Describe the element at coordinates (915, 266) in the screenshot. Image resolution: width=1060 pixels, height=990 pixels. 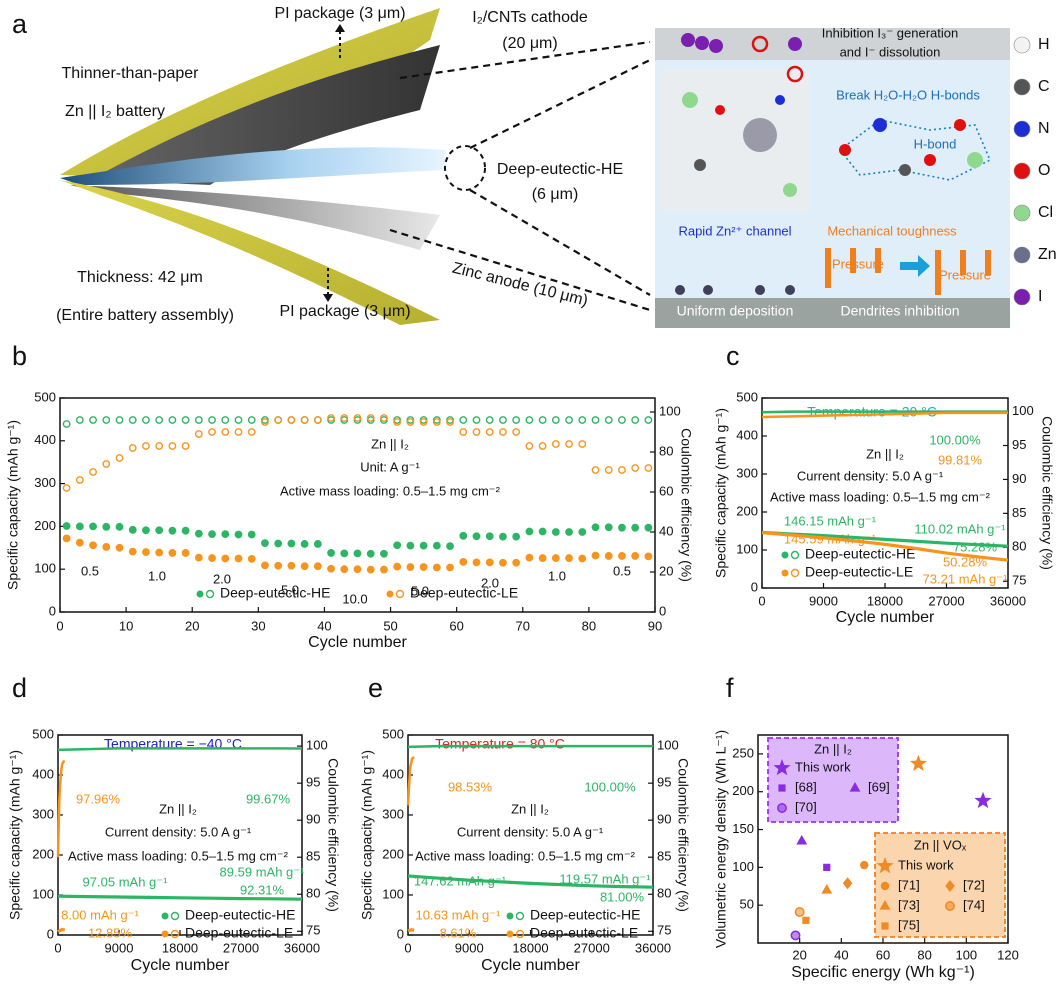
I see `arrow` at that location.